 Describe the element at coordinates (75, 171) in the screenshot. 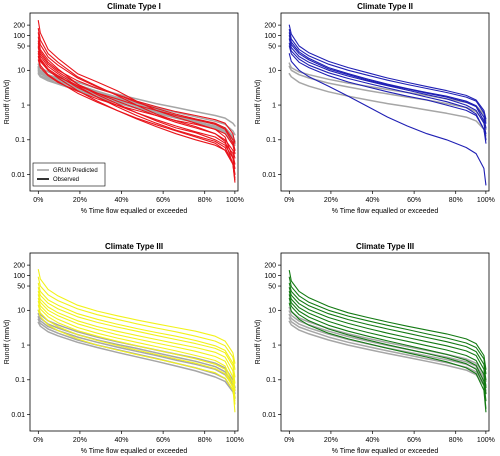

I see `legend-label: GRUN Predicted` at that location.